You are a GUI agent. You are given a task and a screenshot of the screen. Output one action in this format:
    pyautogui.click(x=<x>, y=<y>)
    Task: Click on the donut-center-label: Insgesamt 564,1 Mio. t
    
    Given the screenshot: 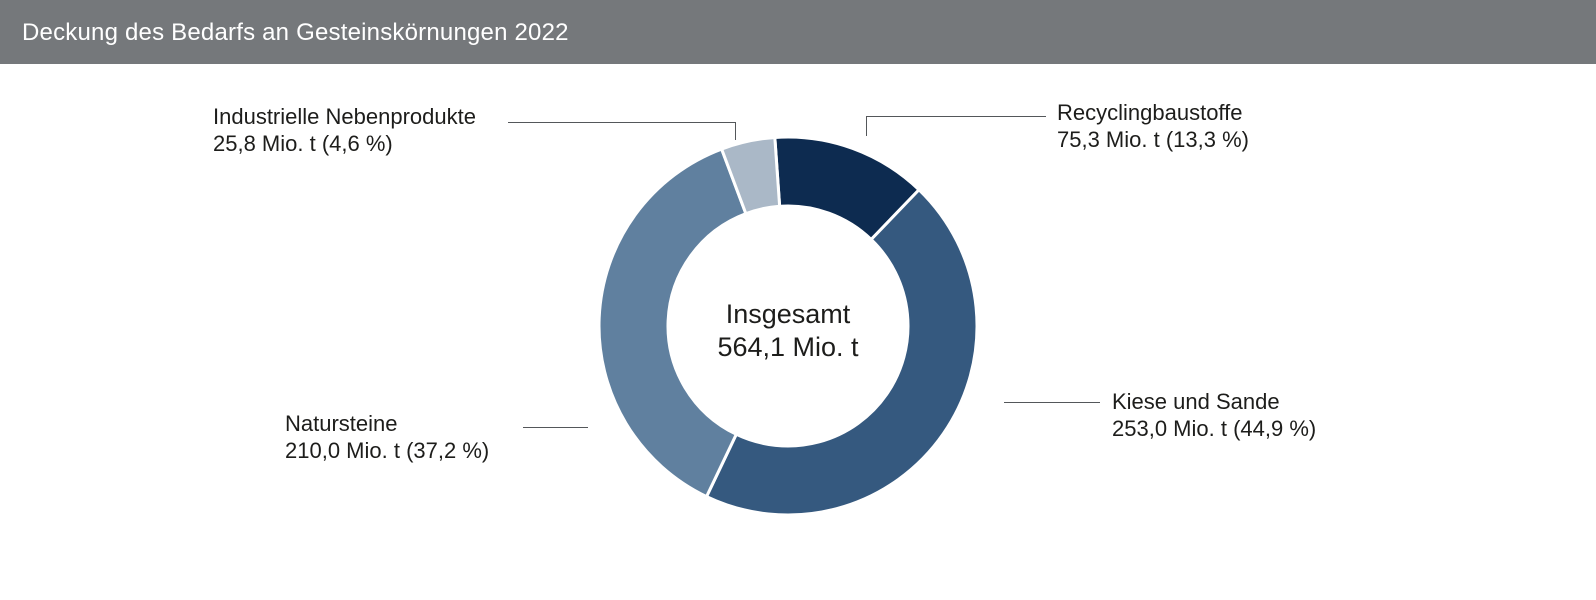 What is the action you would take?
    pyautogui.click(x=788, y=331)
    